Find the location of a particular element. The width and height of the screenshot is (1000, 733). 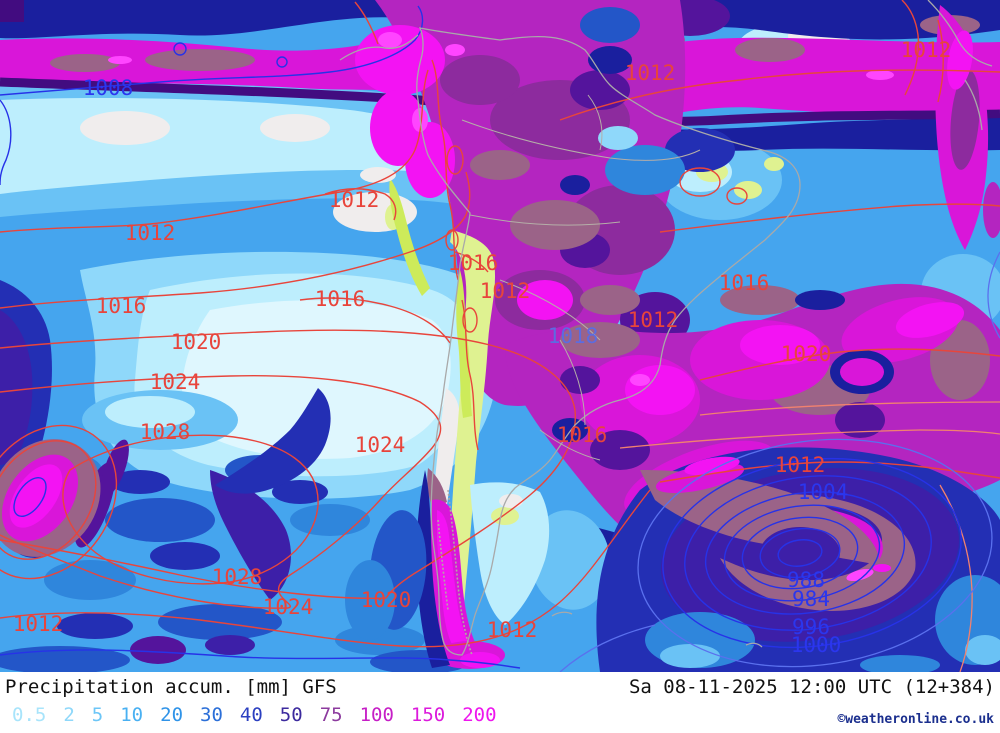

legend-value: 2 is located at coordinates (69, 715).